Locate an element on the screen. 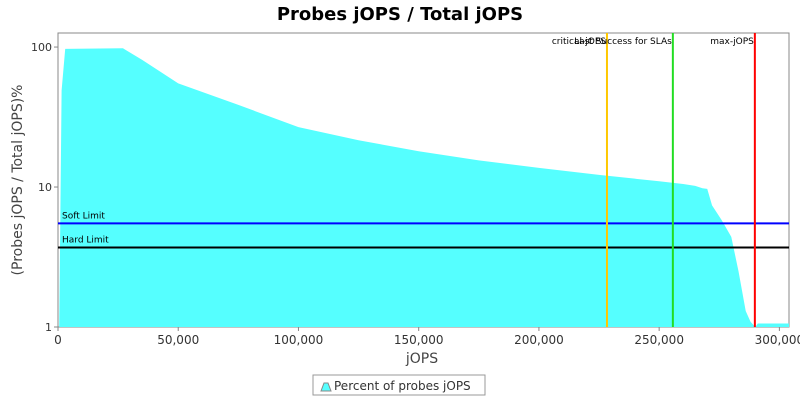  limit-label: Soft Limit is located at coordinates (83, 216).